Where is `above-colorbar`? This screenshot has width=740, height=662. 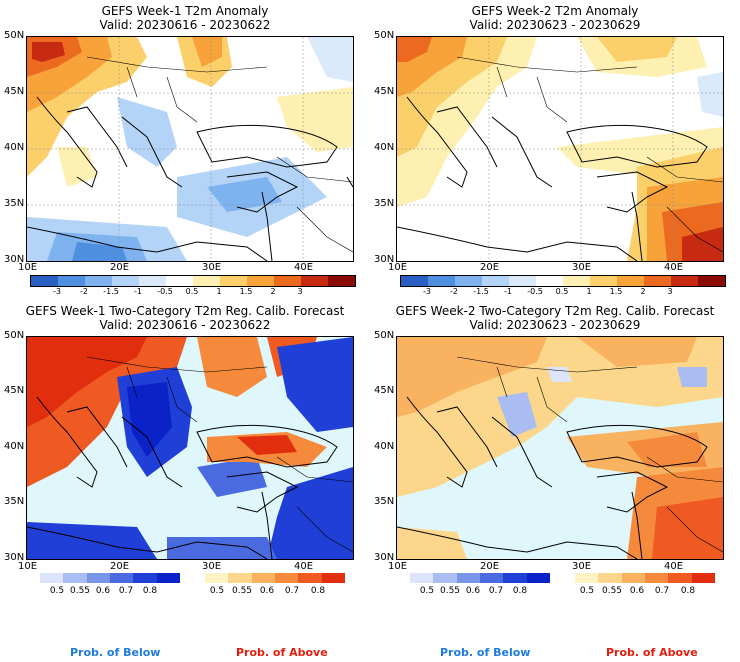 above-colorbar is located at coordinates (275, 578).